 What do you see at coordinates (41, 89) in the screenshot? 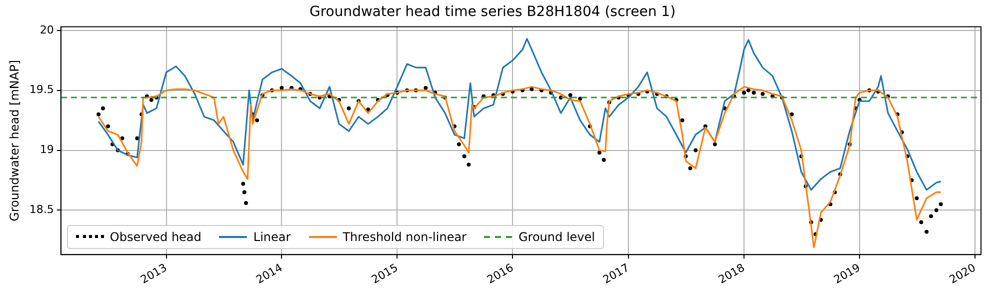
I see `y-tick-label: 19.5` at bounding box center [41, 89].